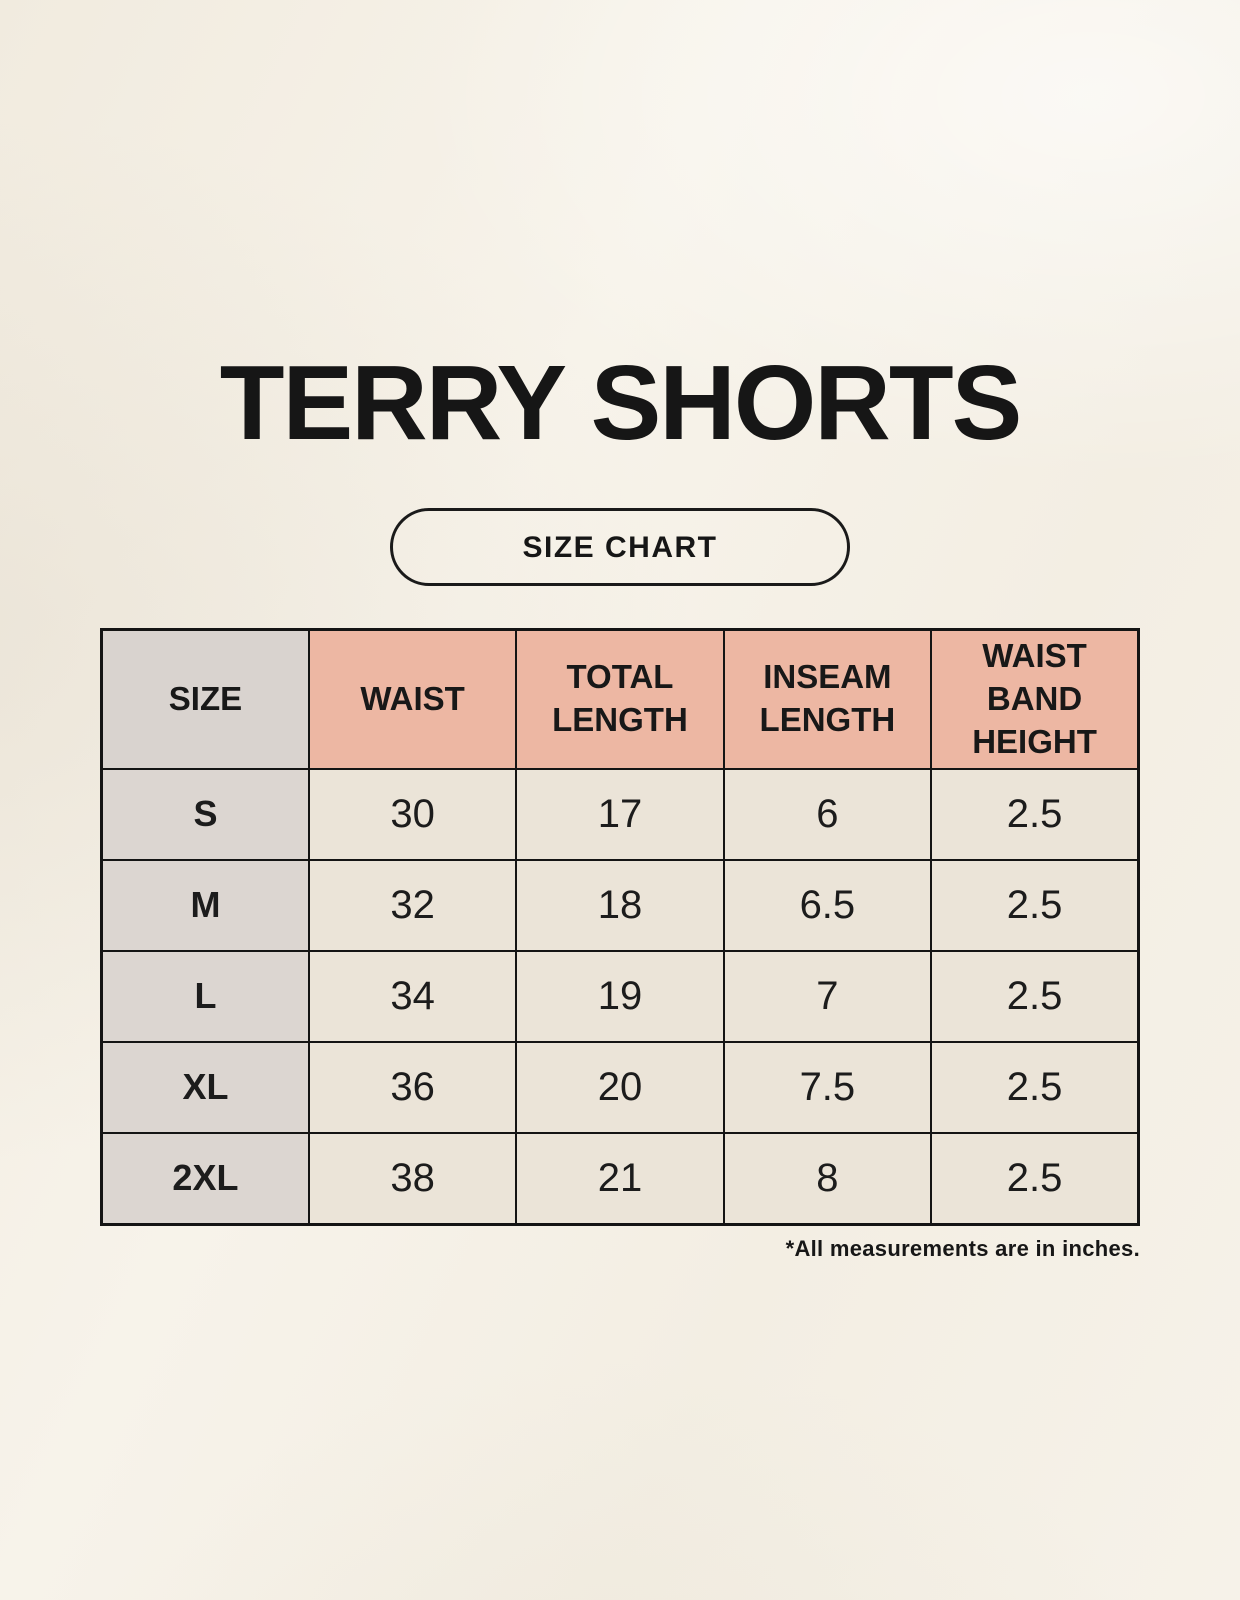 This screenshot has height=1600, width=1240. I want to click on waist-value: 34, so click(412, 996).